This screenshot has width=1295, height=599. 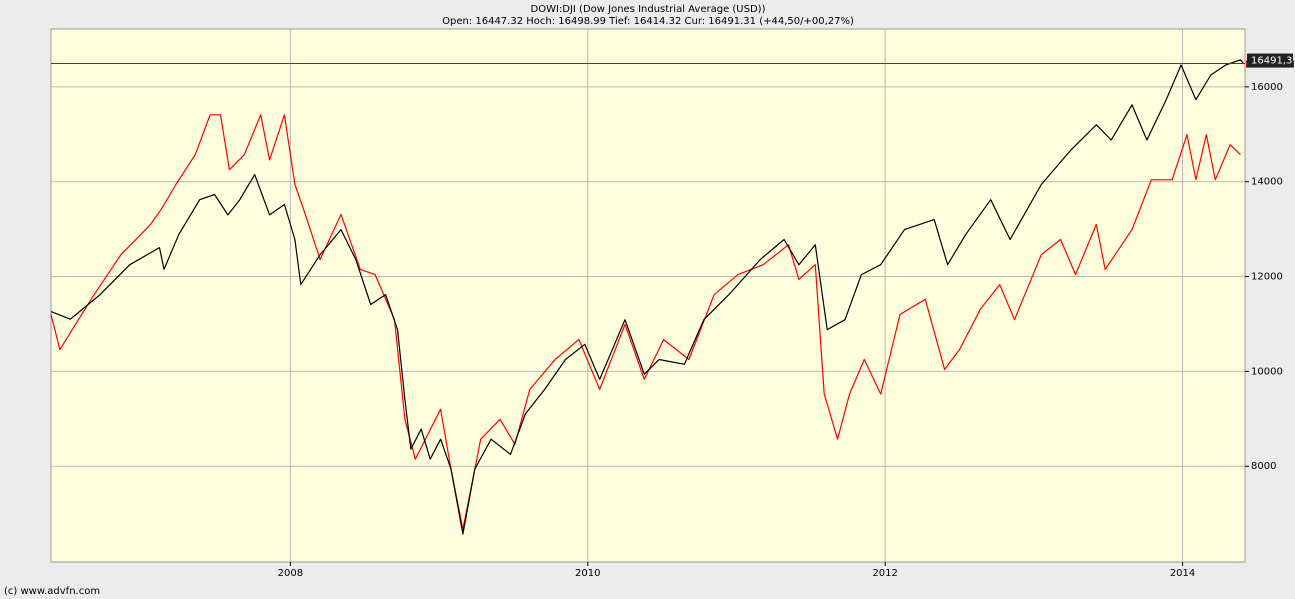 What do you see at coordinates (1182, 573) in the screenshot?
I see `x-tick-label: 2014` at bounding box center [1182, 573].